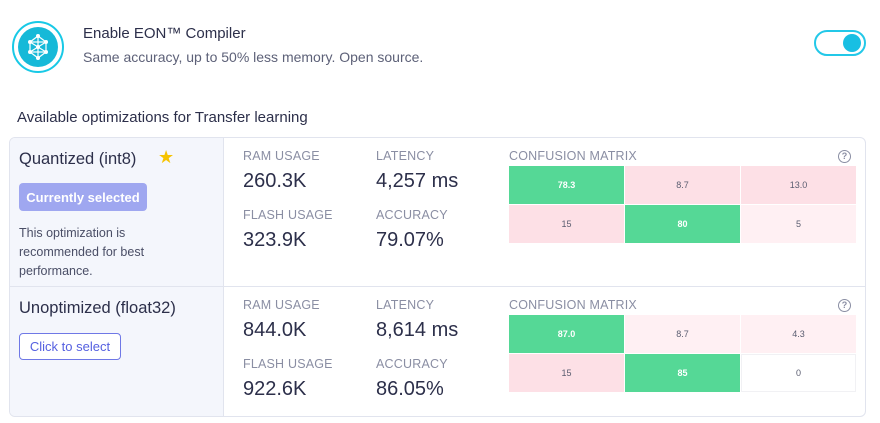  What do you see at coordinates (566, 334) in the screenshot?
I see `matrix-cell: 87.0` at bounding box center [566, 334].